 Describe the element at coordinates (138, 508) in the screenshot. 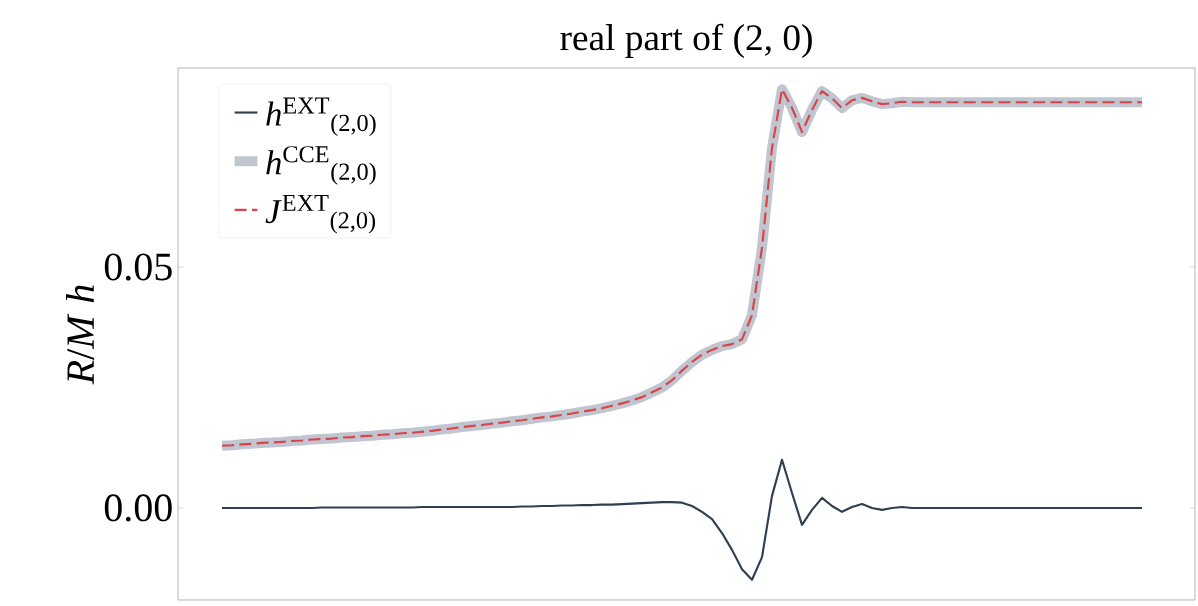

I see `y-tick-label: 0.00` at that location.